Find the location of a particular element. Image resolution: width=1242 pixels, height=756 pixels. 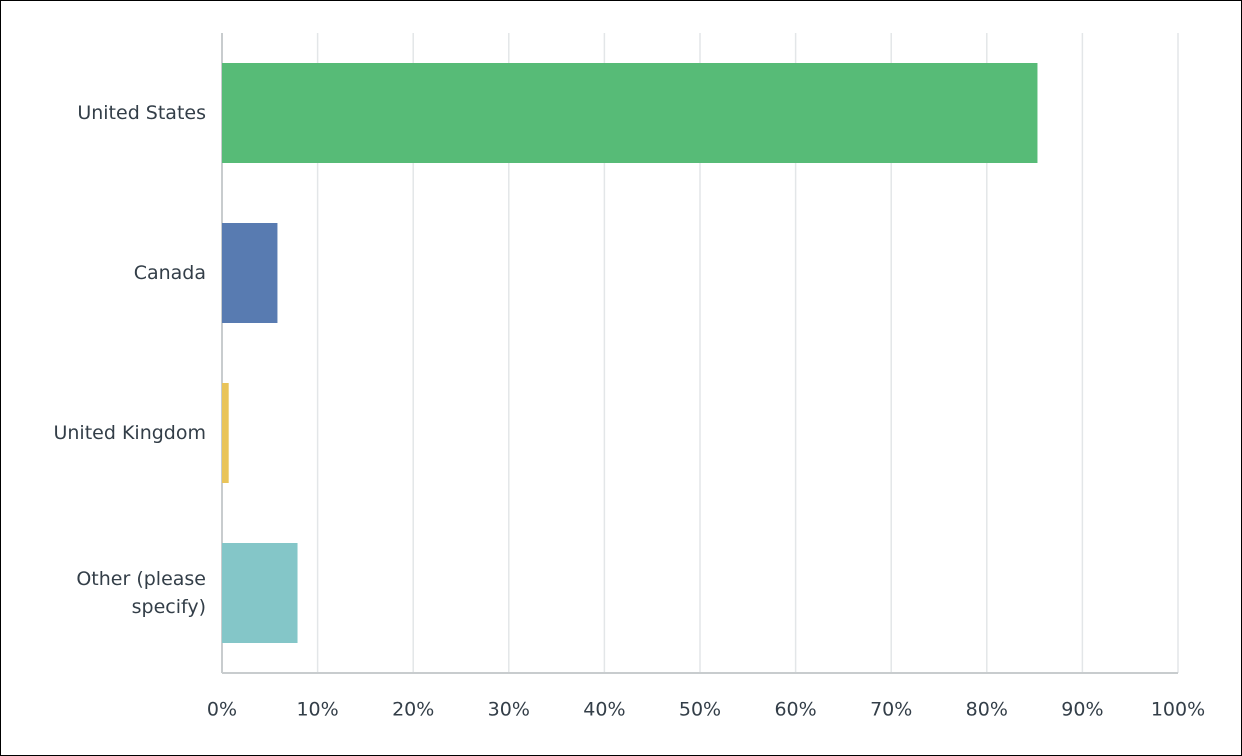

x-tick-label: 10% is located at coordinates (317, 710).